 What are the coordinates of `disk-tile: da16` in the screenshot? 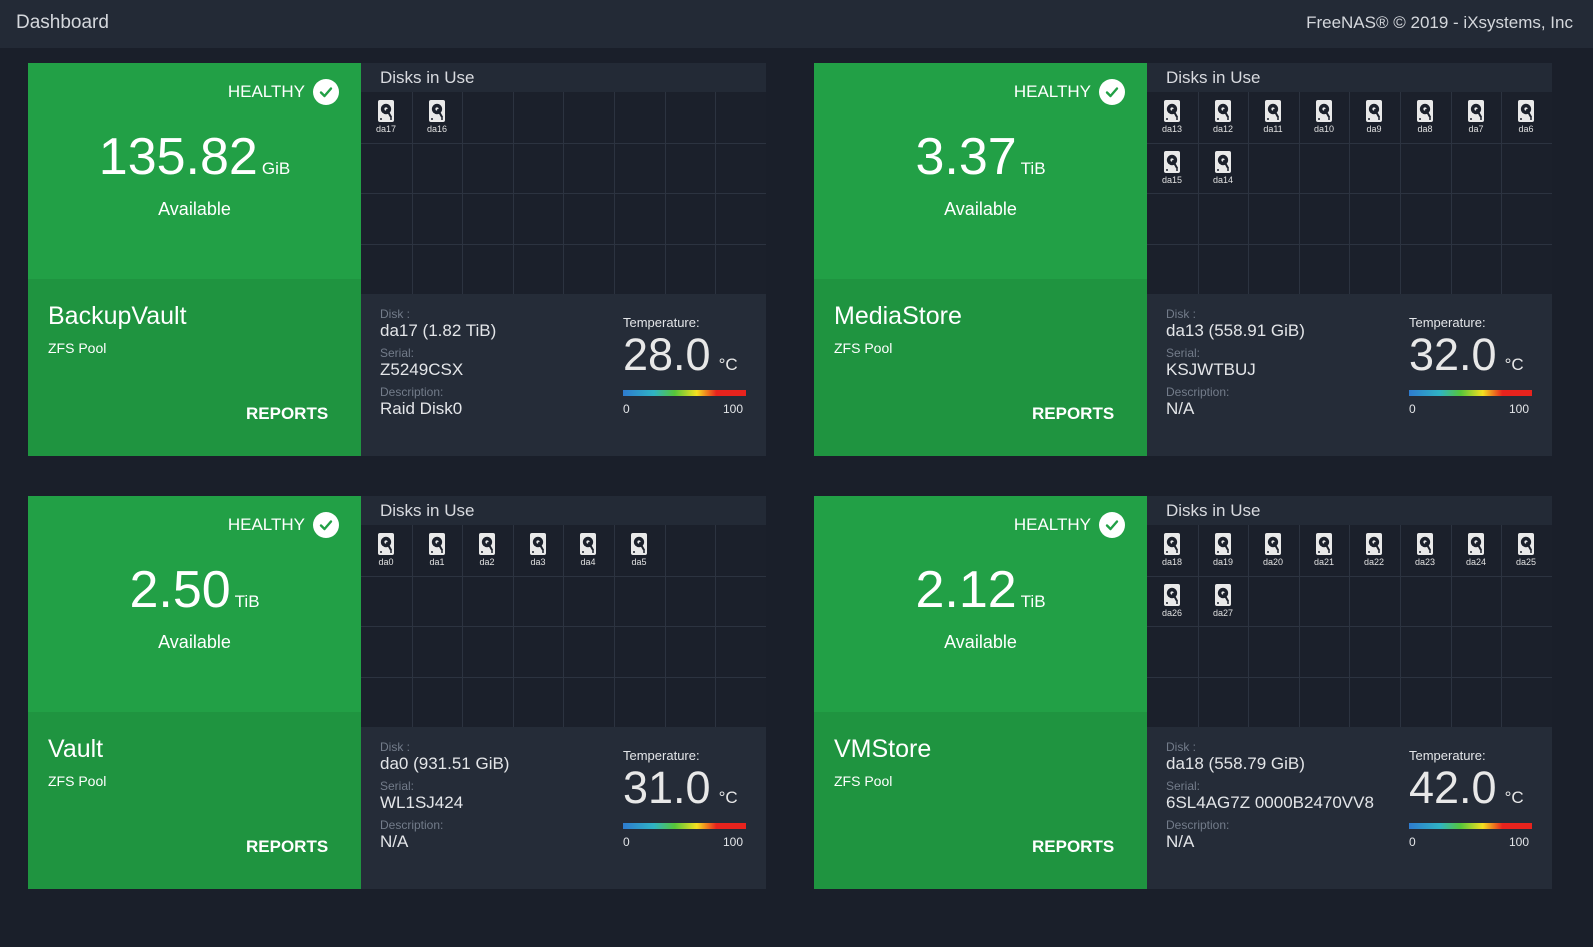 It's located at (437, 117).